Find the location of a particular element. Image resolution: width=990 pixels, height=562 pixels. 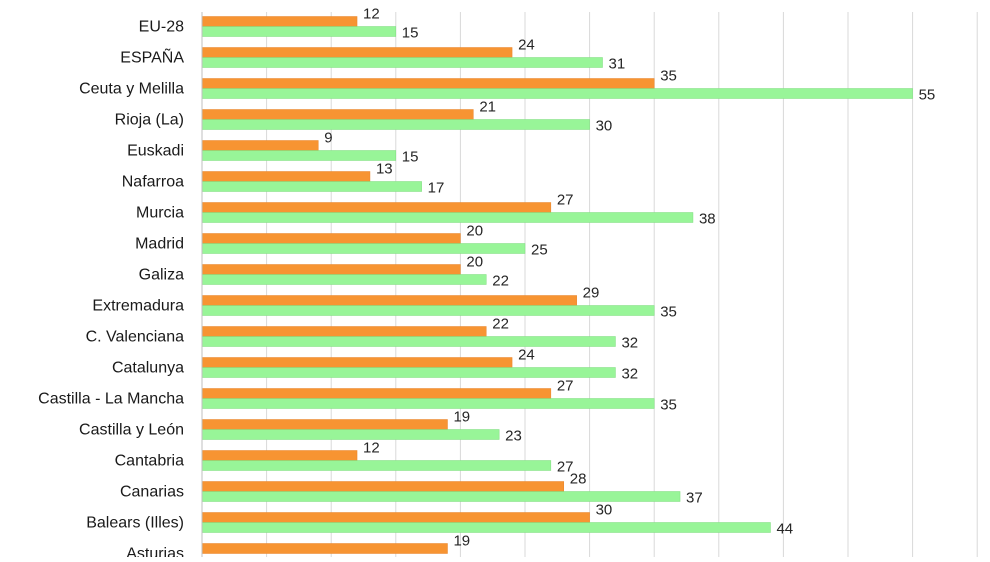

category-label: Murcia is located at coordinates (160, 213).